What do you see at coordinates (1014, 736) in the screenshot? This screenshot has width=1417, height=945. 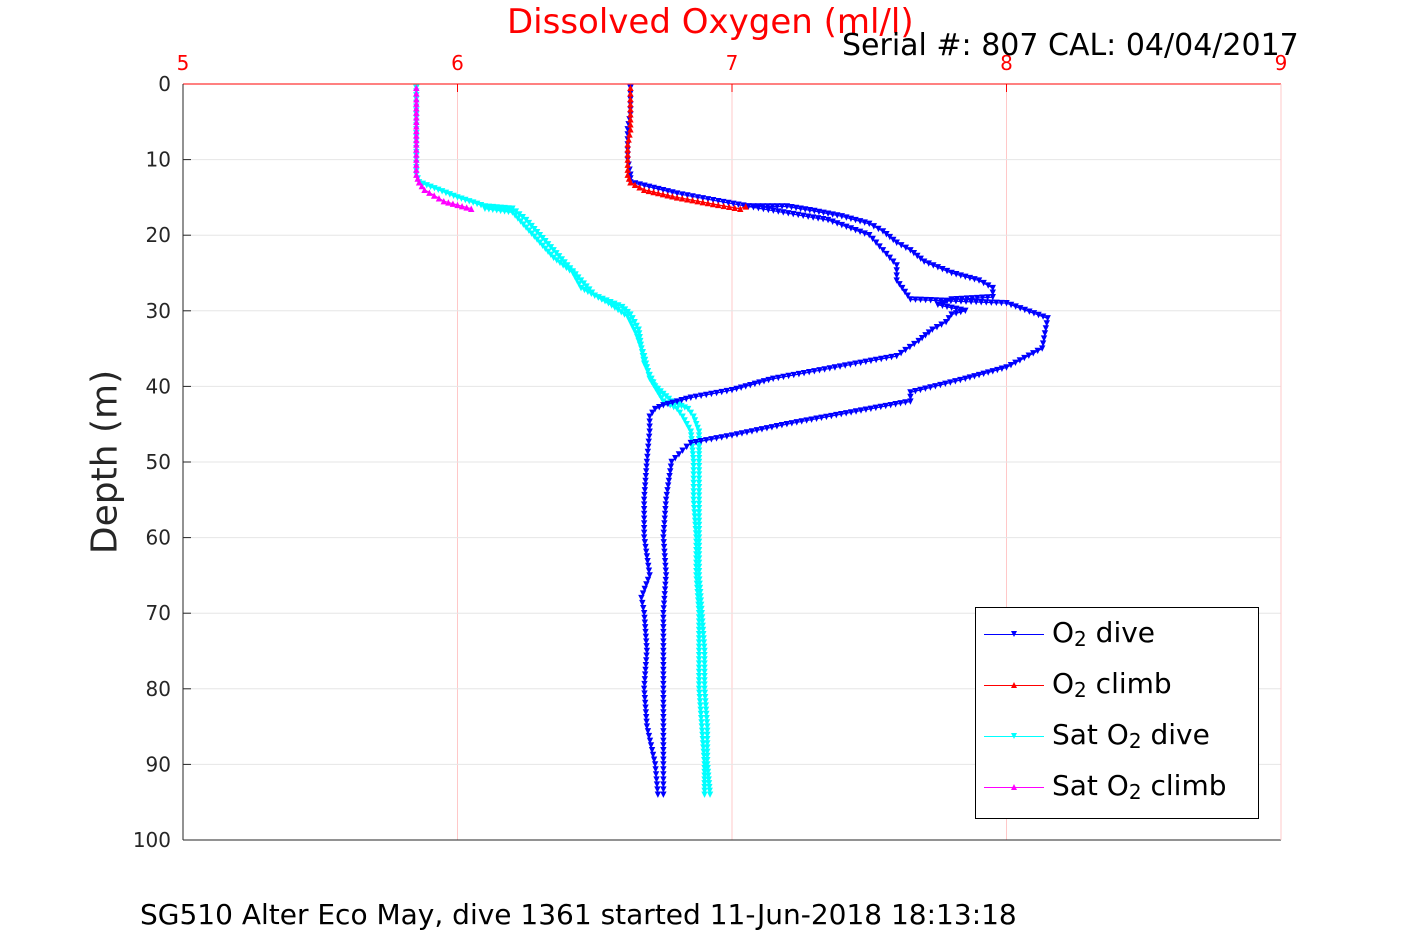 I see `legend-marker-triangle-down-icon` at bounding box center [1014, 736].